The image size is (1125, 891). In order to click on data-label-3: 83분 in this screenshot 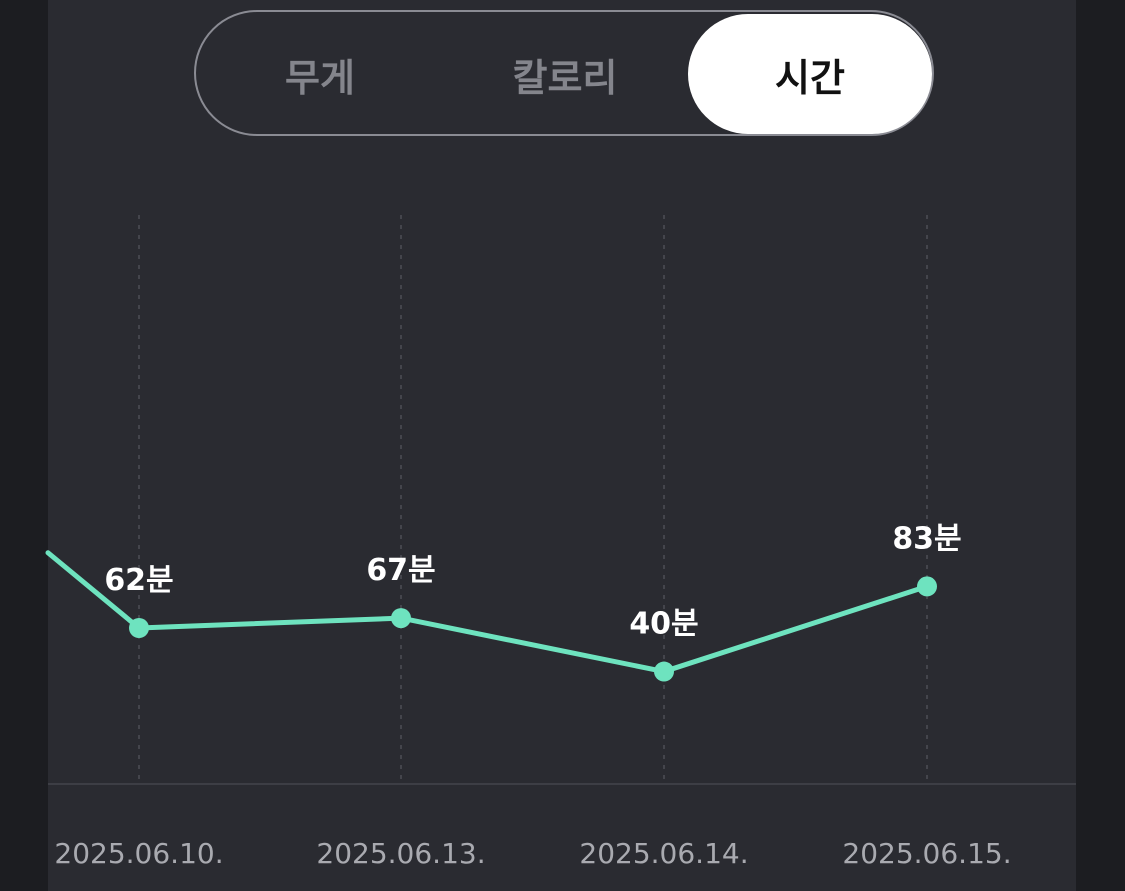, I will do `click(926, 538)`.